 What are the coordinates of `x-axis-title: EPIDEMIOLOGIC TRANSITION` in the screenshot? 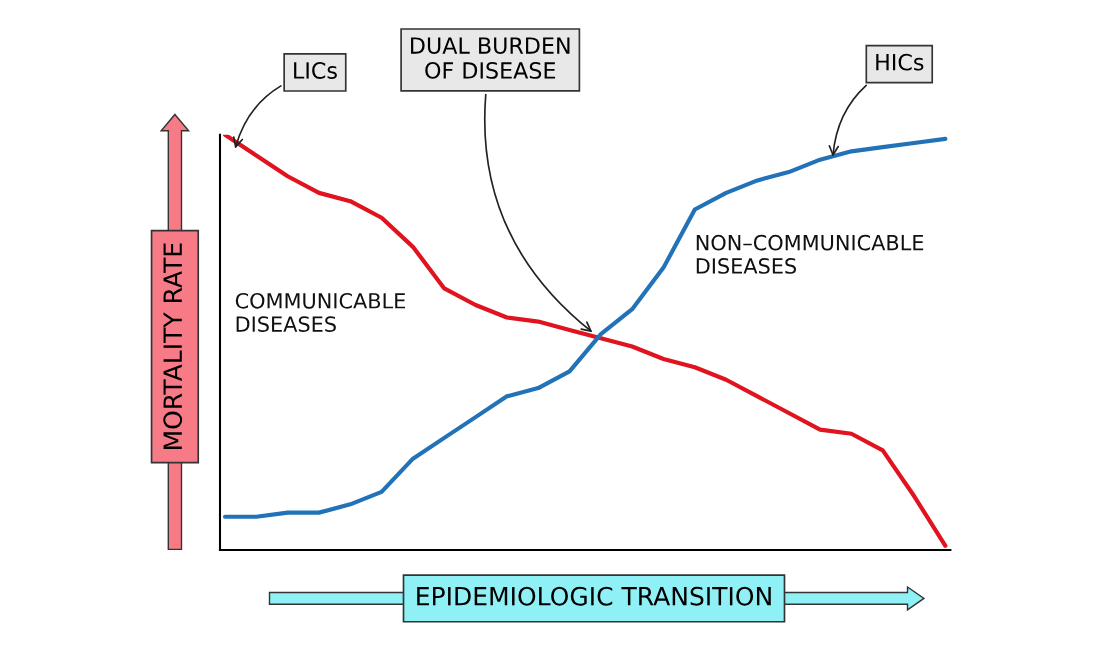 It's located at (594, 596).